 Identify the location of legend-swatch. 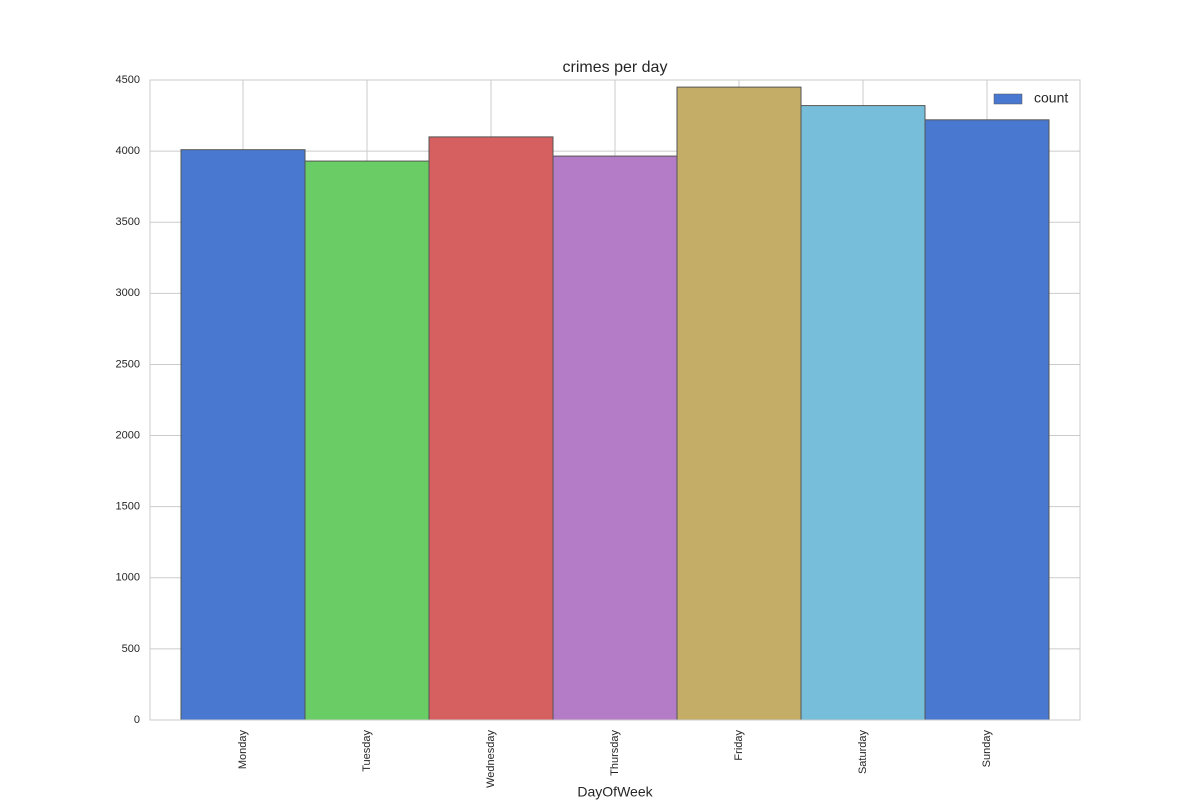
(1008, 99).